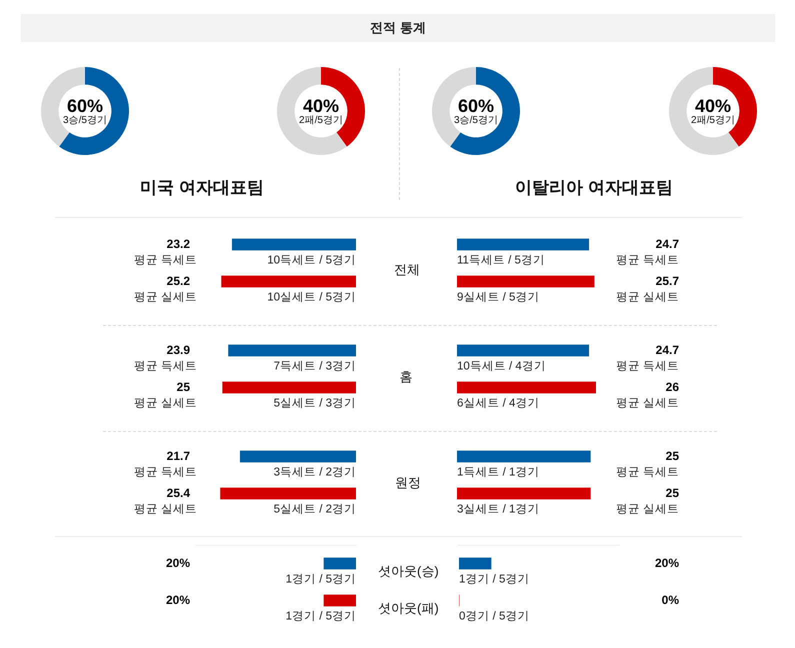 This screenshot has width=795, height=648. I want to click on y-tick-label: 셧아웃(승), so click(408, 571).